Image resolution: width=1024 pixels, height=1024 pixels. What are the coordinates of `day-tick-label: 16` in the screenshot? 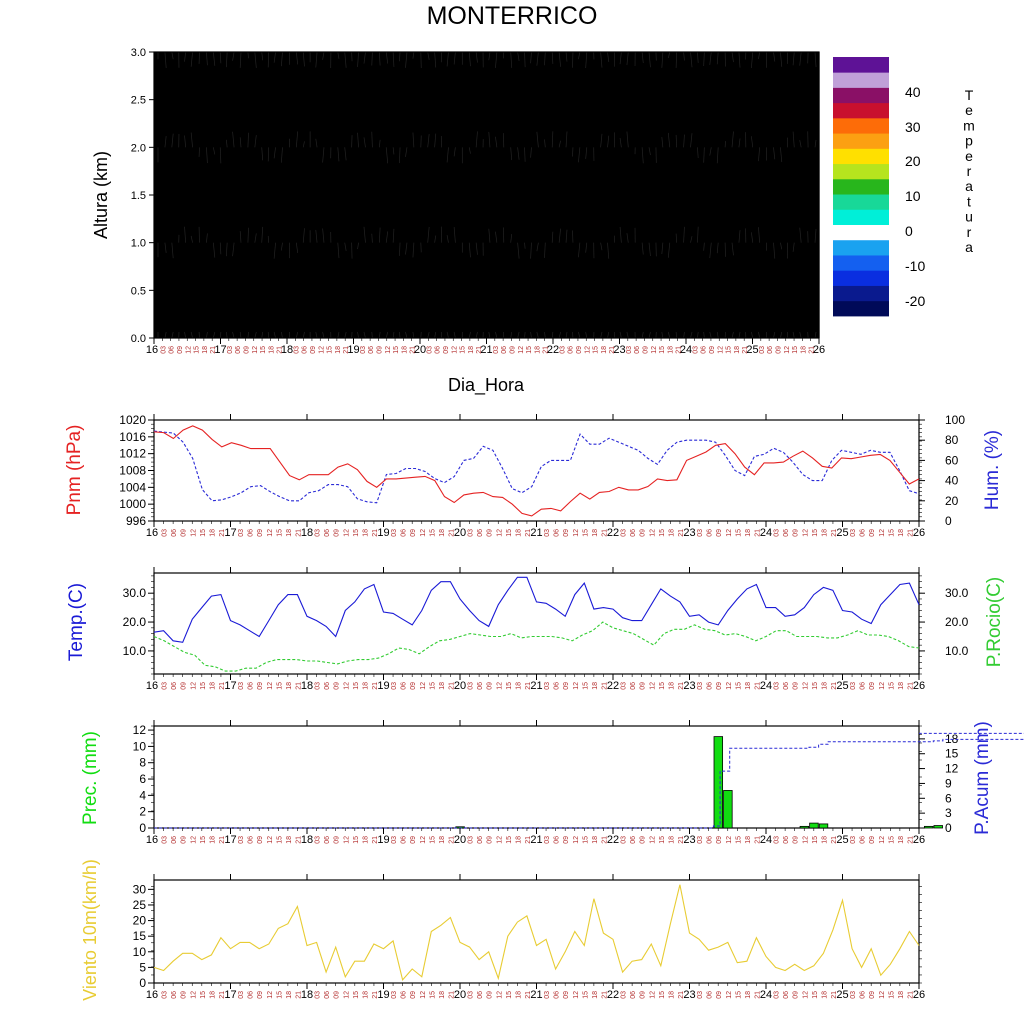 It's located at (152, 533).